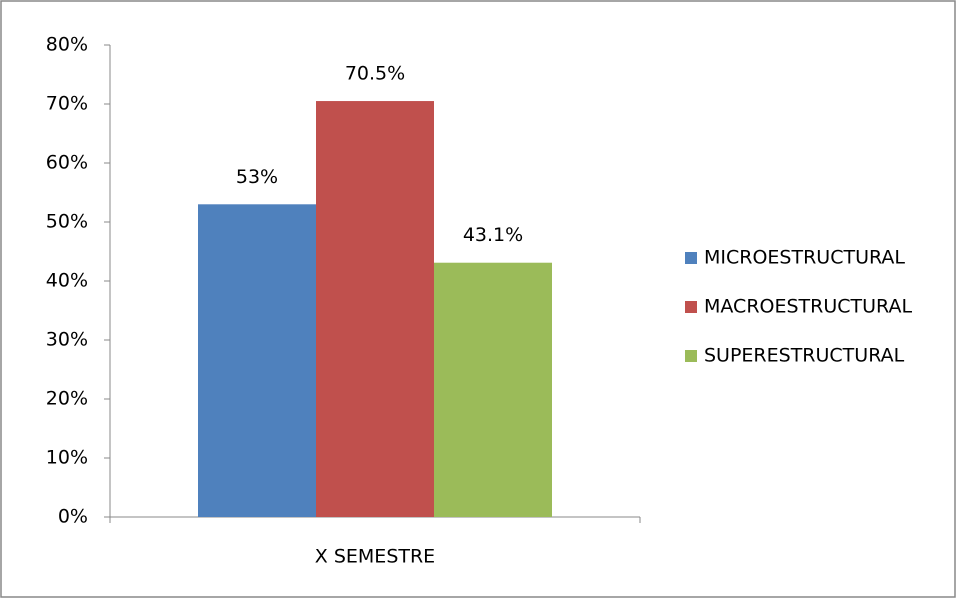 The height and width of the screenshot is (598, 956). Describe the element at coordinates (67, 458) in the screenshot. I see `y-tick-label: 10%` at that location.